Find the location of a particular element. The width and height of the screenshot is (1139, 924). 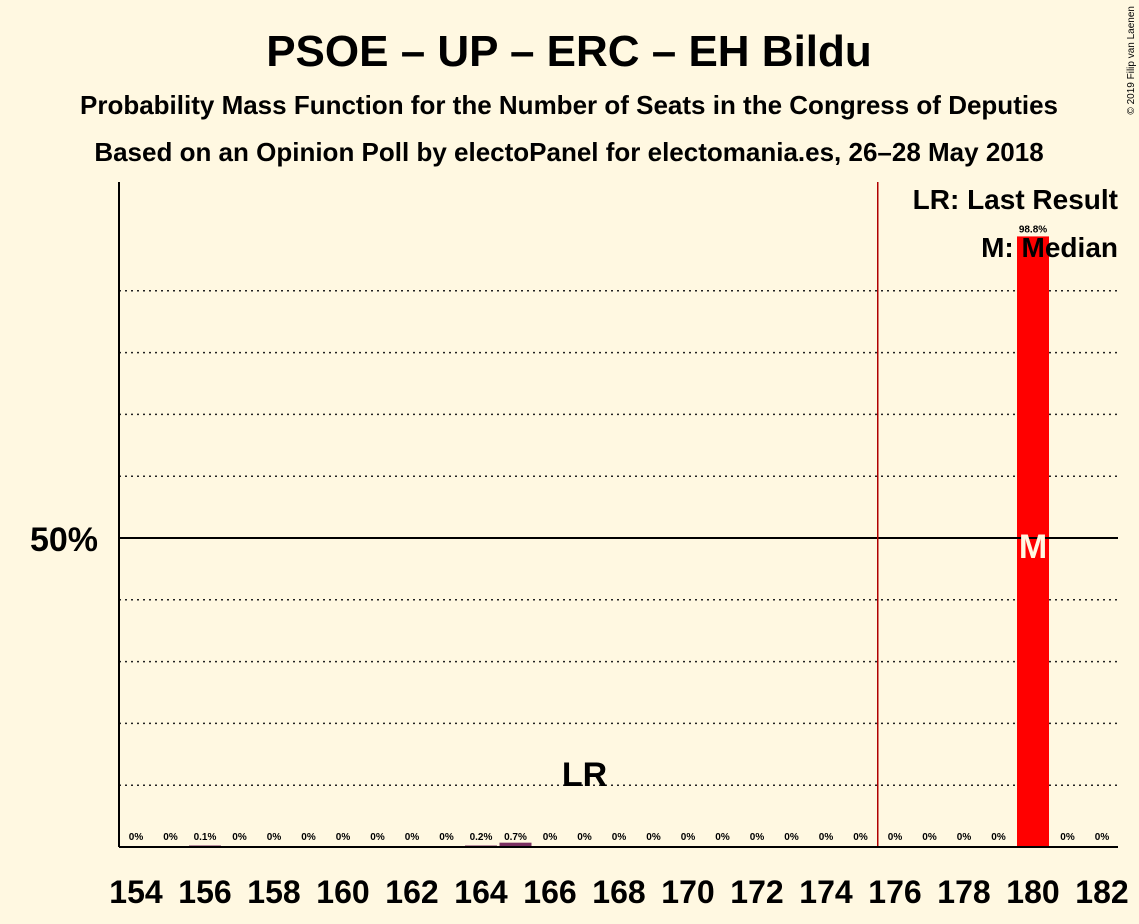

x-tick-label-168: 168 is located at coordinates (618, 892).